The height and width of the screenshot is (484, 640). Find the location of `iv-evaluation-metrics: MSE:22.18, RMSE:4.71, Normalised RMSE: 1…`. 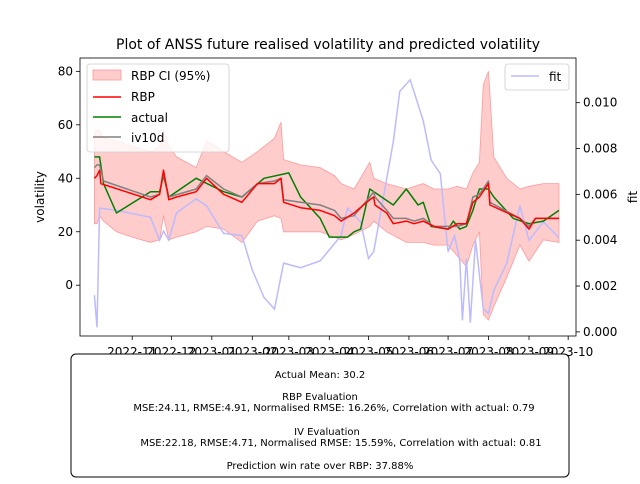

iv-evaluation-metrics: MSE:22.18, RMSE:4.71, Normalised RMSE: 1… is located at coordinates (340, 443).